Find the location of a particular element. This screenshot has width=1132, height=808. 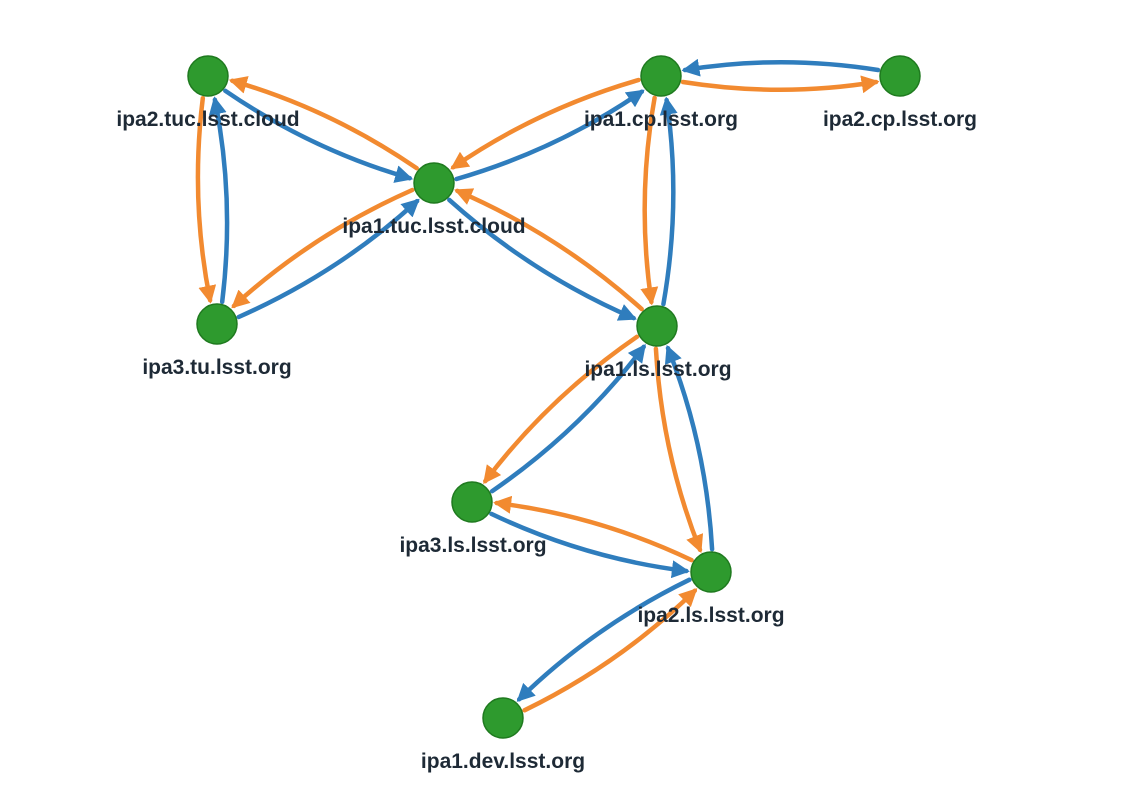

edge-ipa3.ls.lsst.org-to-ipa2.ls.lsst.org is located at coordinates (589, 545).